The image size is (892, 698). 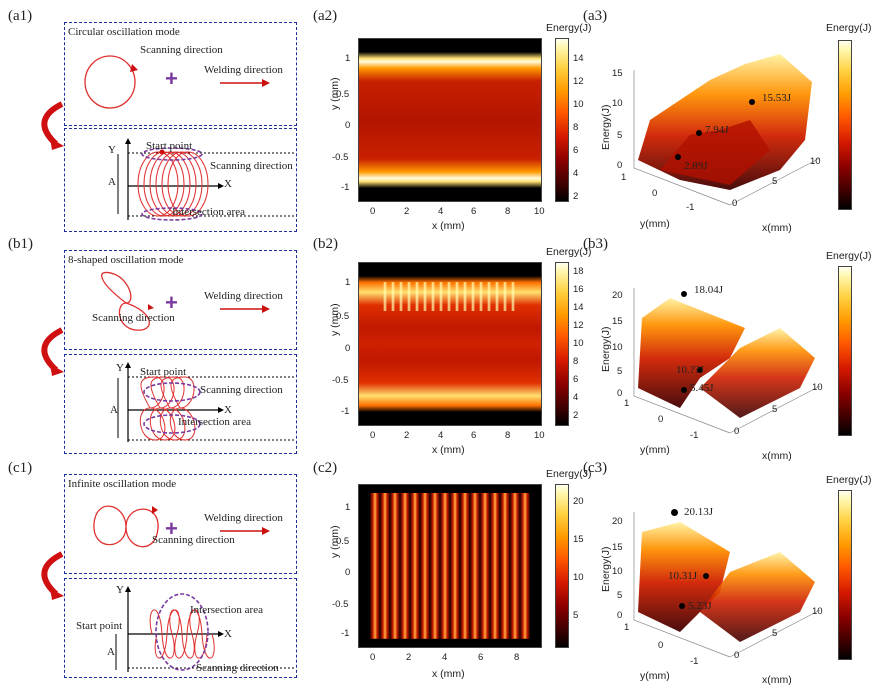 What do you see at coordinates (325, 16) in the screenshot?
I see `panel-label-a2: (a2)` at bounding box center [325, 16].